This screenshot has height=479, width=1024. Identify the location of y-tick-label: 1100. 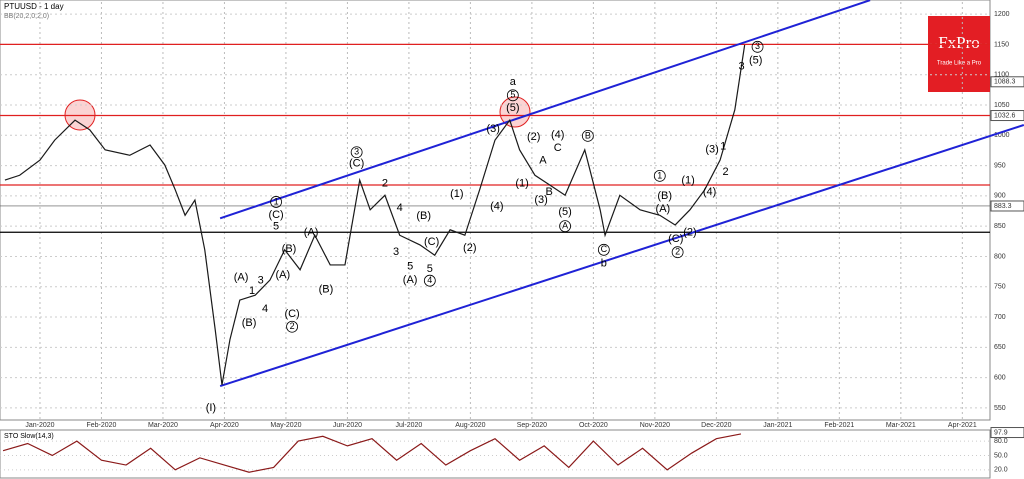
(1001, 75).